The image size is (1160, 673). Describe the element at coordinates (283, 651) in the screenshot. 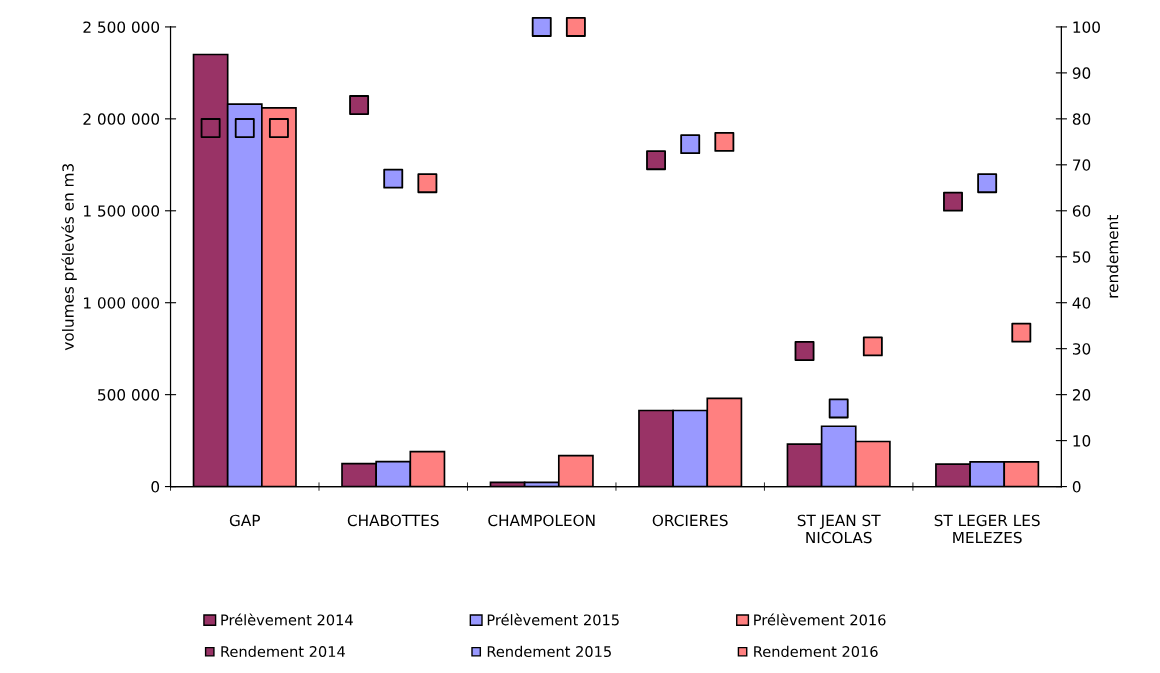

I see `legend-label: Rendement 2014` at that location.